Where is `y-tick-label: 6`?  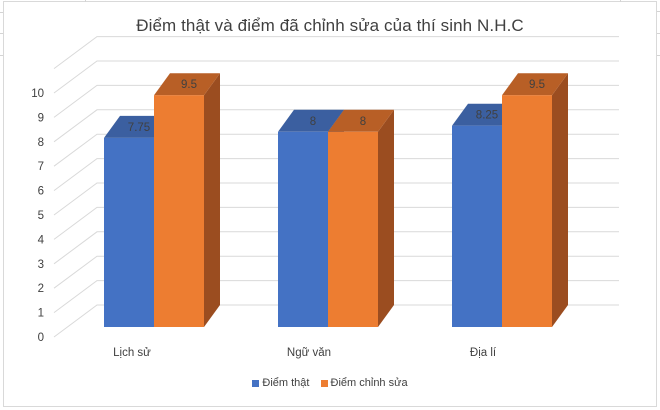
y-tick-label: 6 is located at coordinates (41, 192).